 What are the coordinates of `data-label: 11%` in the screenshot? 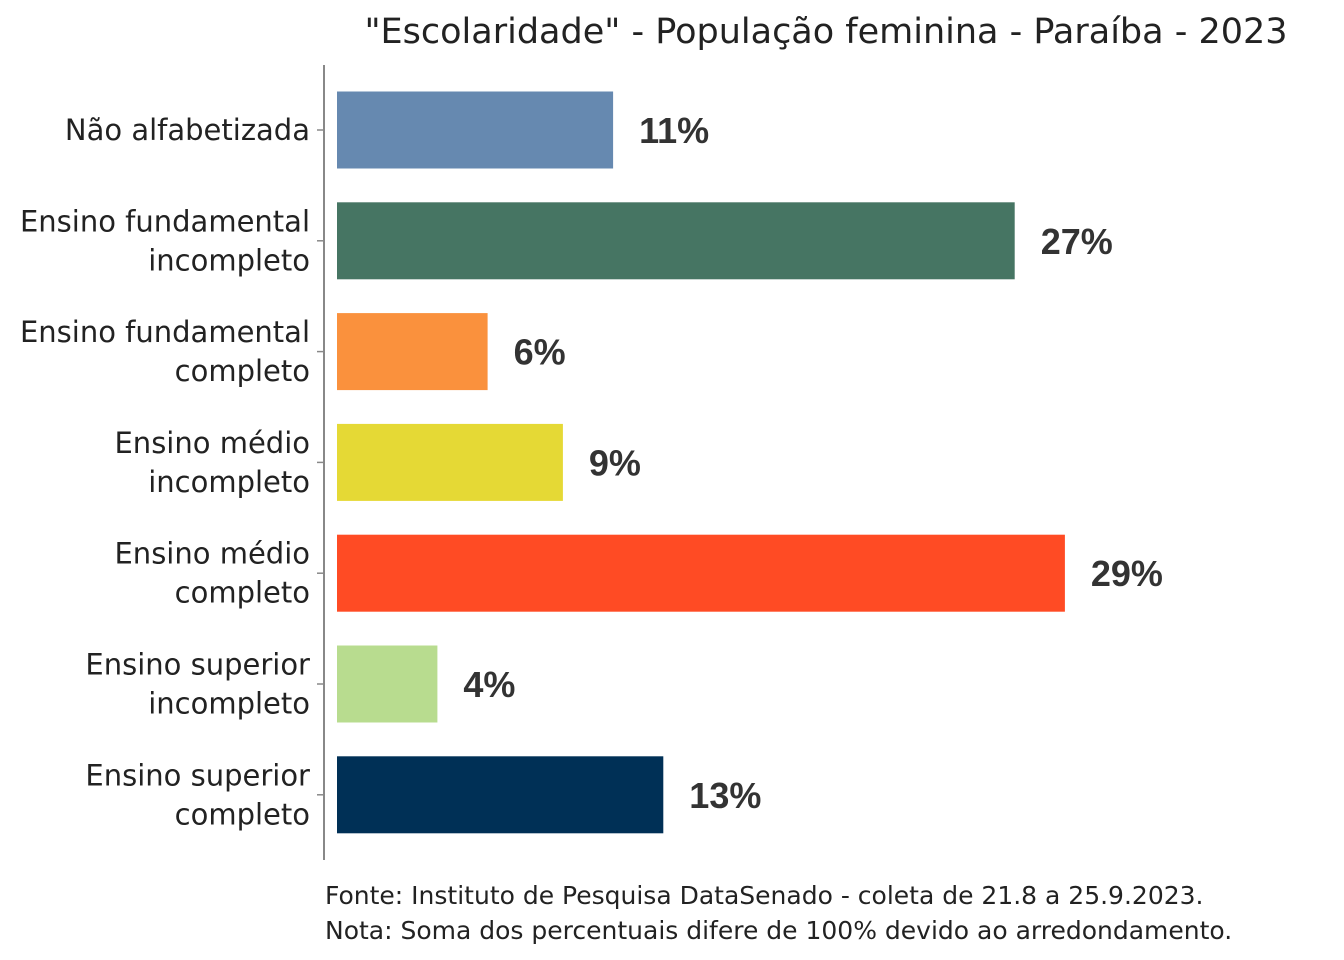 It's located at (674, 130).